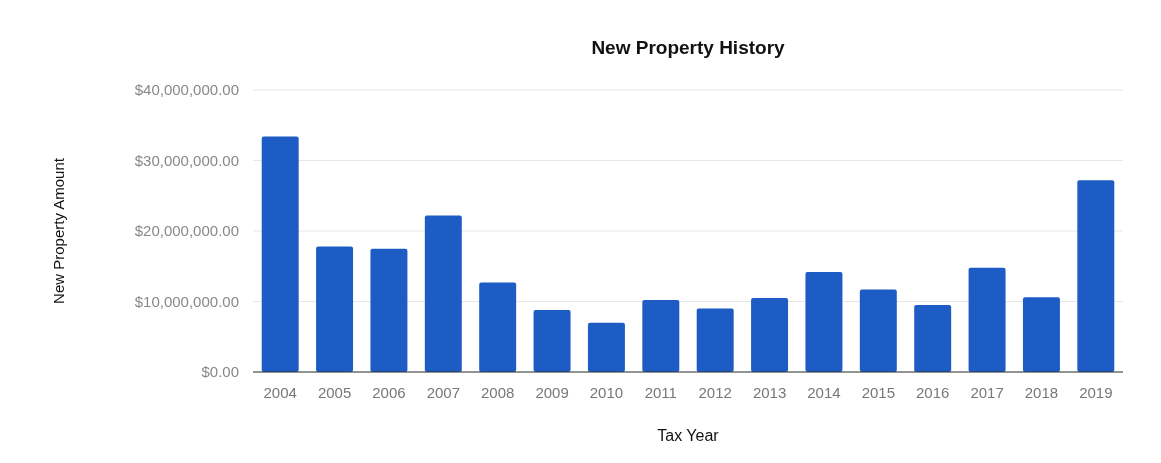 The height and width of the screenshot is (463, 1161). I want to click on x-tick-label: 2017, so click(987, 392).